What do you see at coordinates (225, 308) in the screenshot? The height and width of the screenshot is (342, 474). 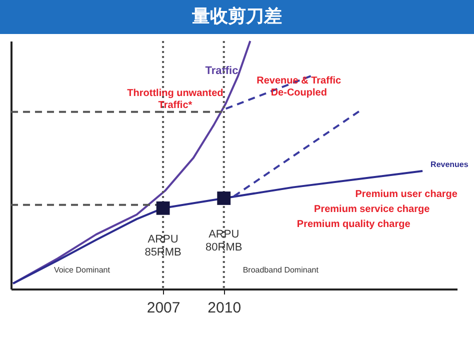 I see `x-tick-label: 2010` at bounding box center [225, 308].